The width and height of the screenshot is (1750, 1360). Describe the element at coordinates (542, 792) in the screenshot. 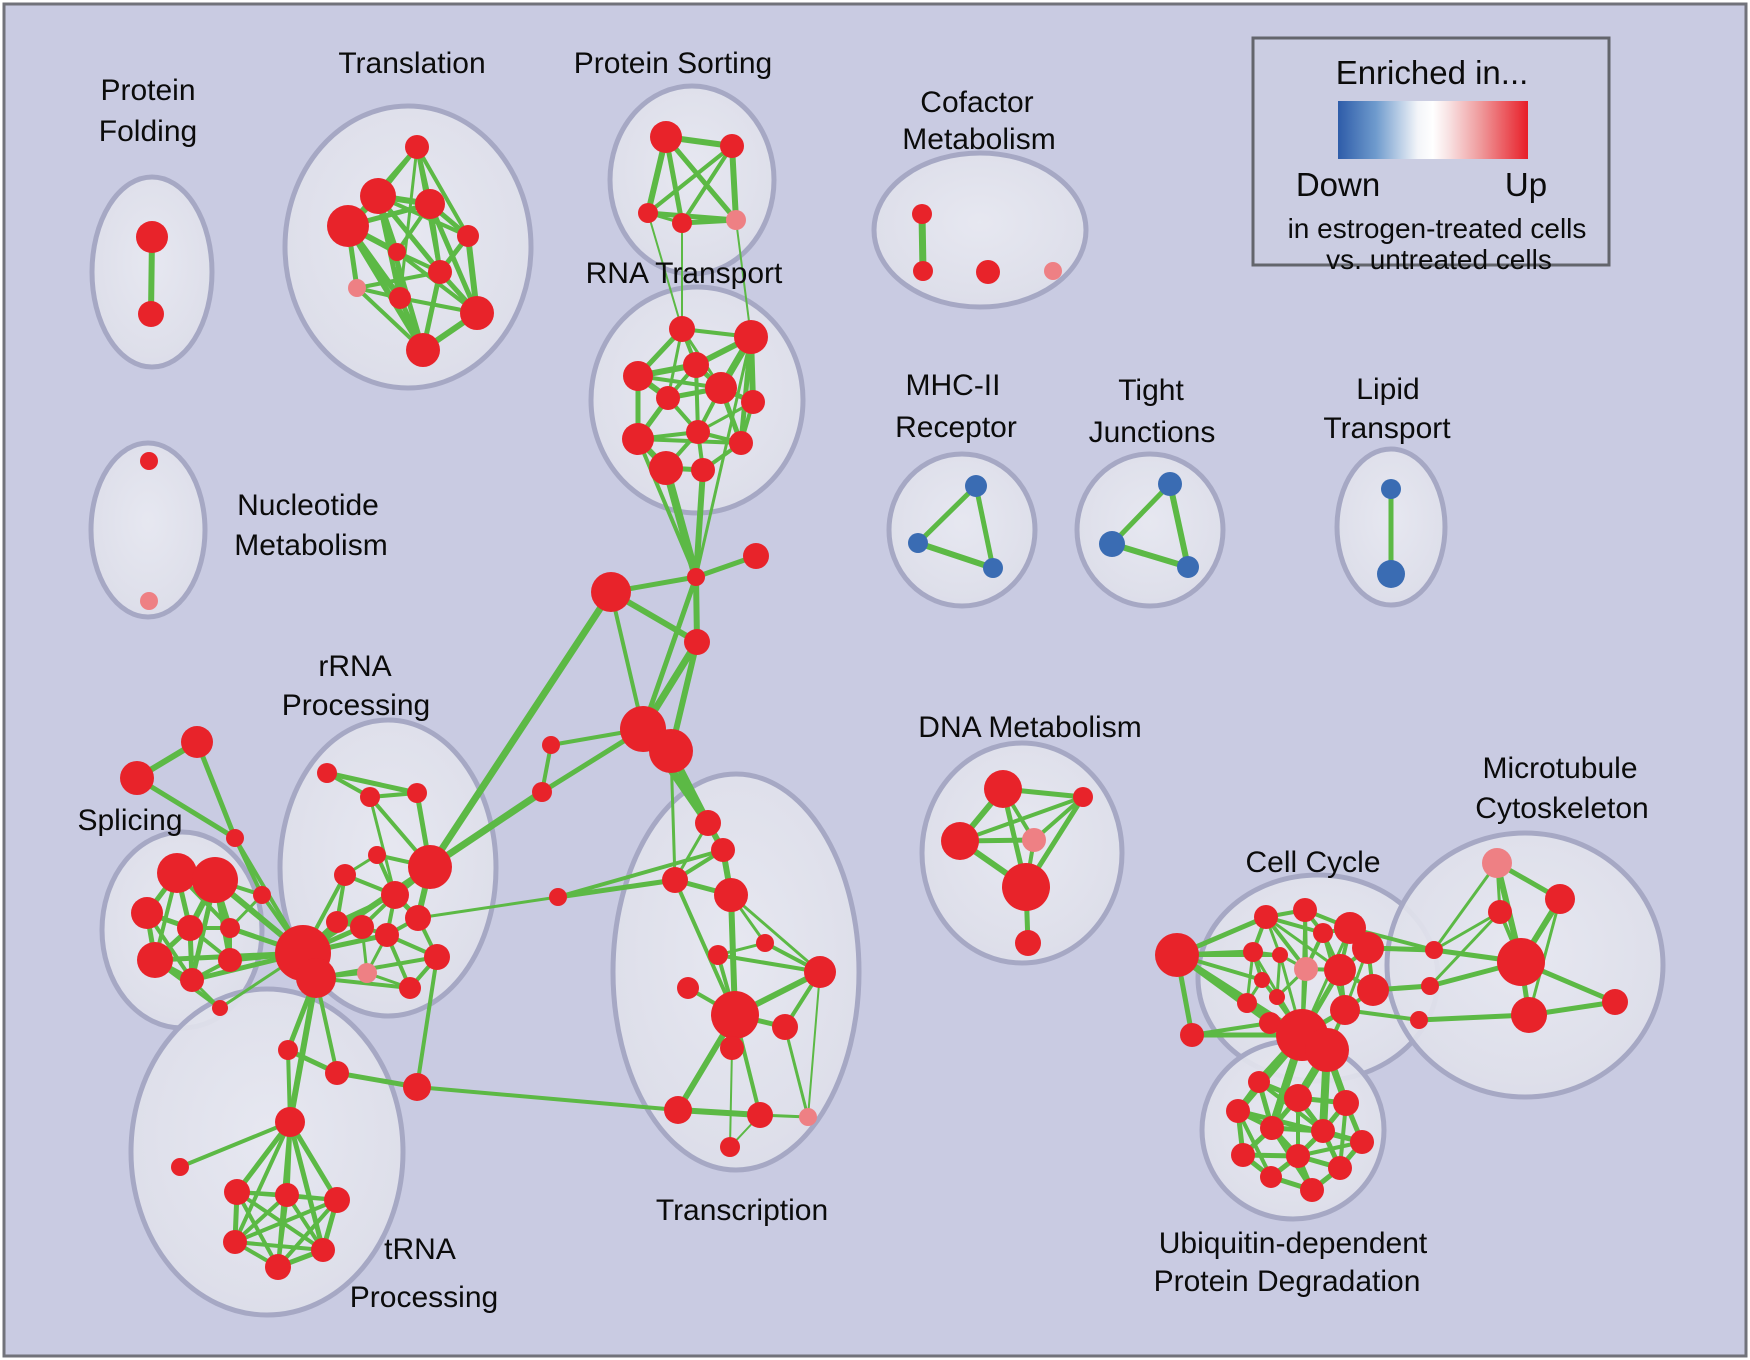

I see `gene-set-node-z8` at that location.